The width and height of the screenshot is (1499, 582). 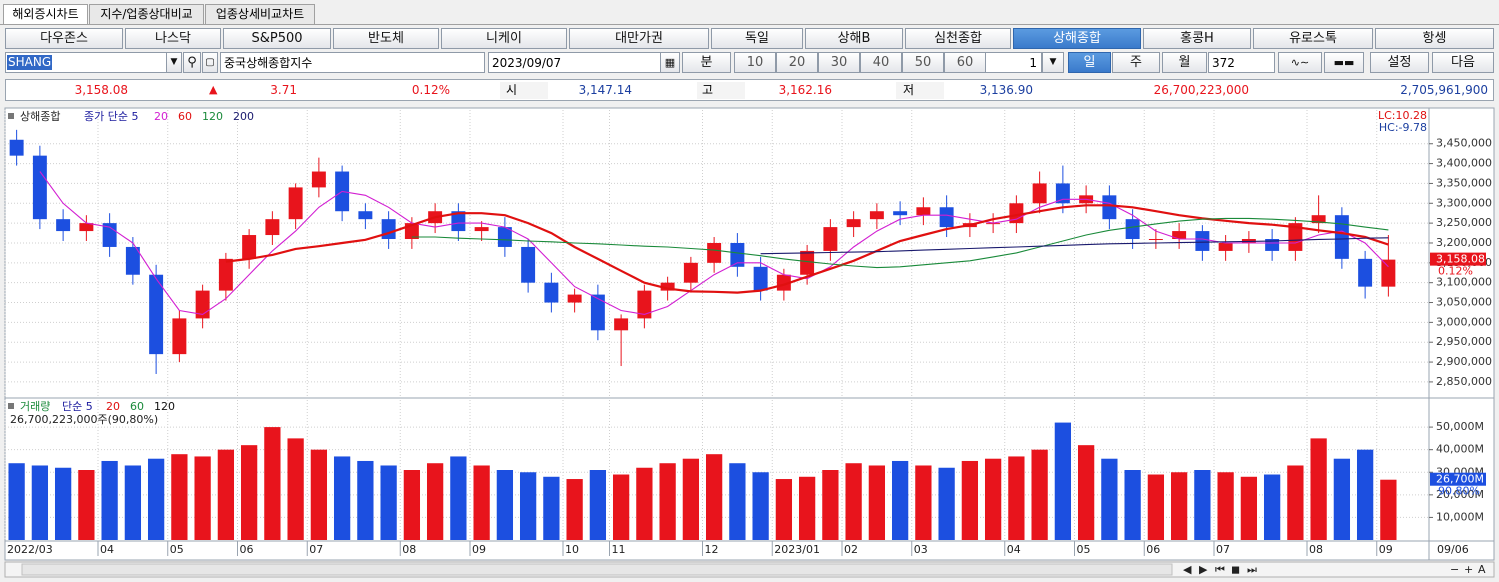 What do you see at coordinates (854, 38) in the screenshot?
I see `market-button: 상해B` at bounding box center [854, 38].